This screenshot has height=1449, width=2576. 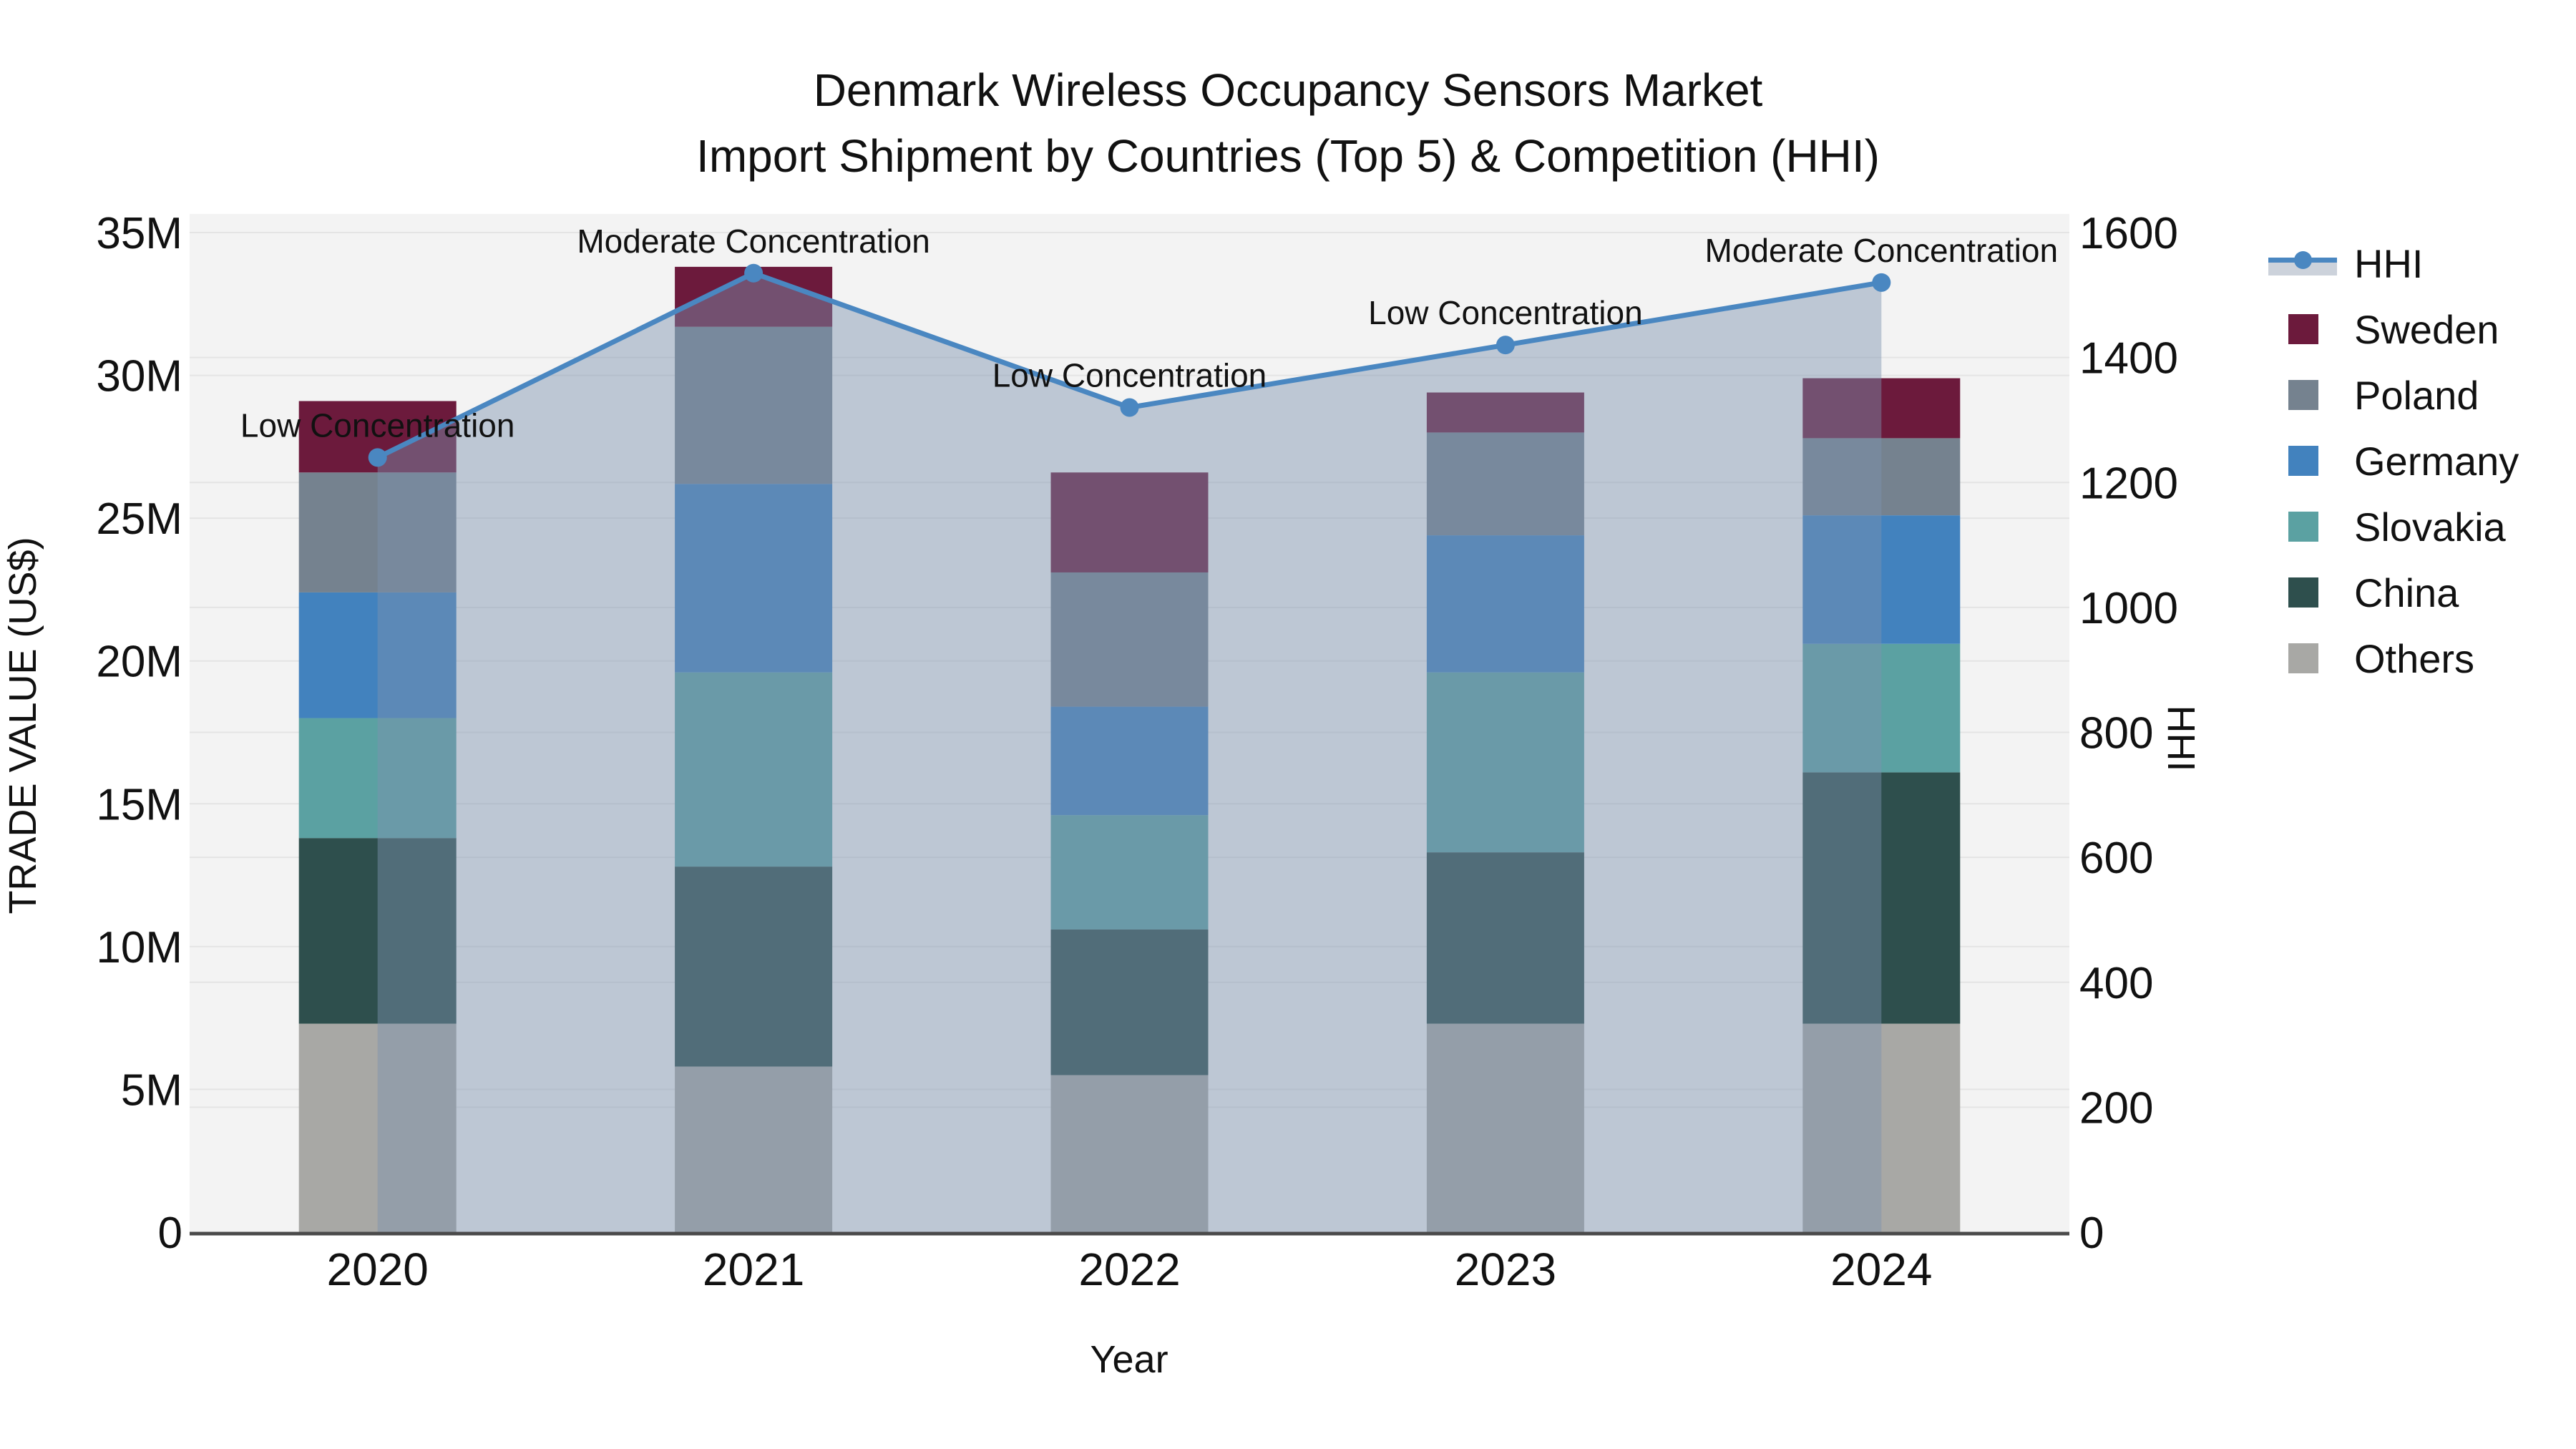 I want to click on y-right-tick: 1400, so click(x=2128, y=359).